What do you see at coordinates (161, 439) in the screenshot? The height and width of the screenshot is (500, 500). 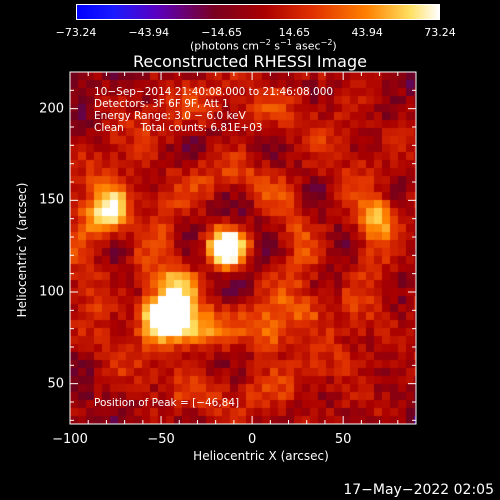 I see `x-tick-label: −50` at bounding box center [161, 439].